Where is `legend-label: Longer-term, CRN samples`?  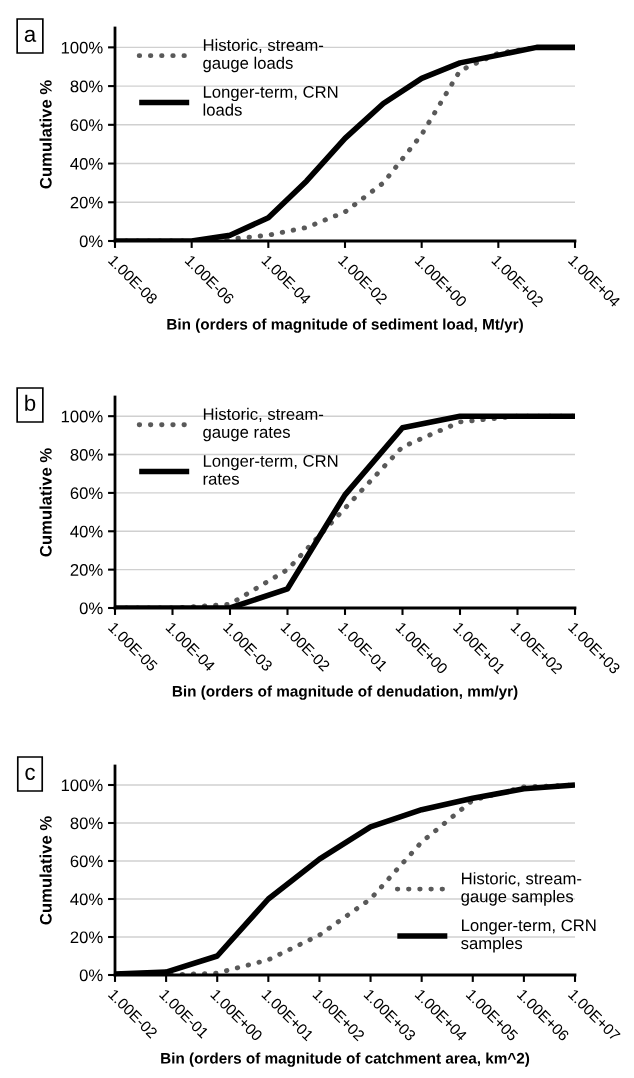
legend-label: Longer-term, CRN samples is located at coordinates (528, 936).